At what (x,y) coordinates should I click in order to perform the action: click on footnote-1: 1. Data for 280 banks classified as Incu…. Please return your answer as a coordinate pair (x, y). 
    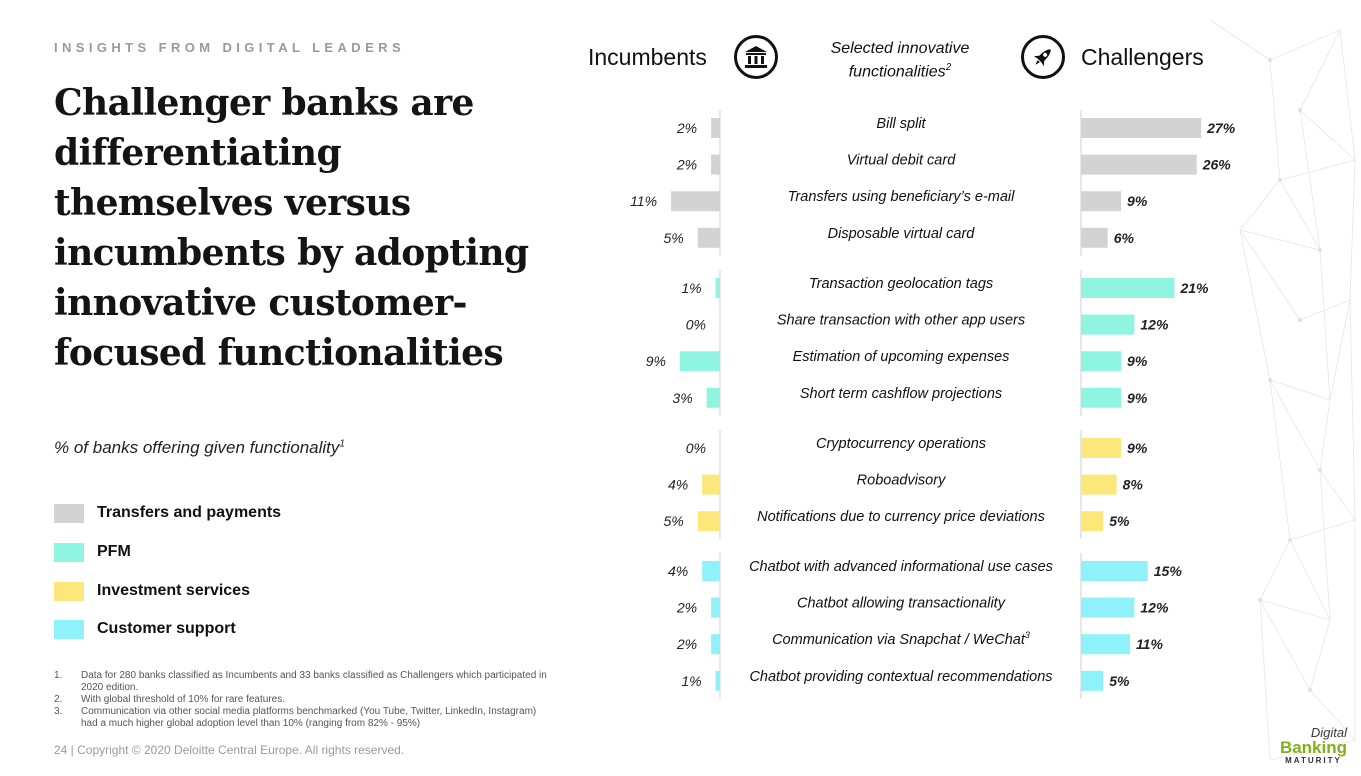
    Looking at the image, I should click on (304, 682).